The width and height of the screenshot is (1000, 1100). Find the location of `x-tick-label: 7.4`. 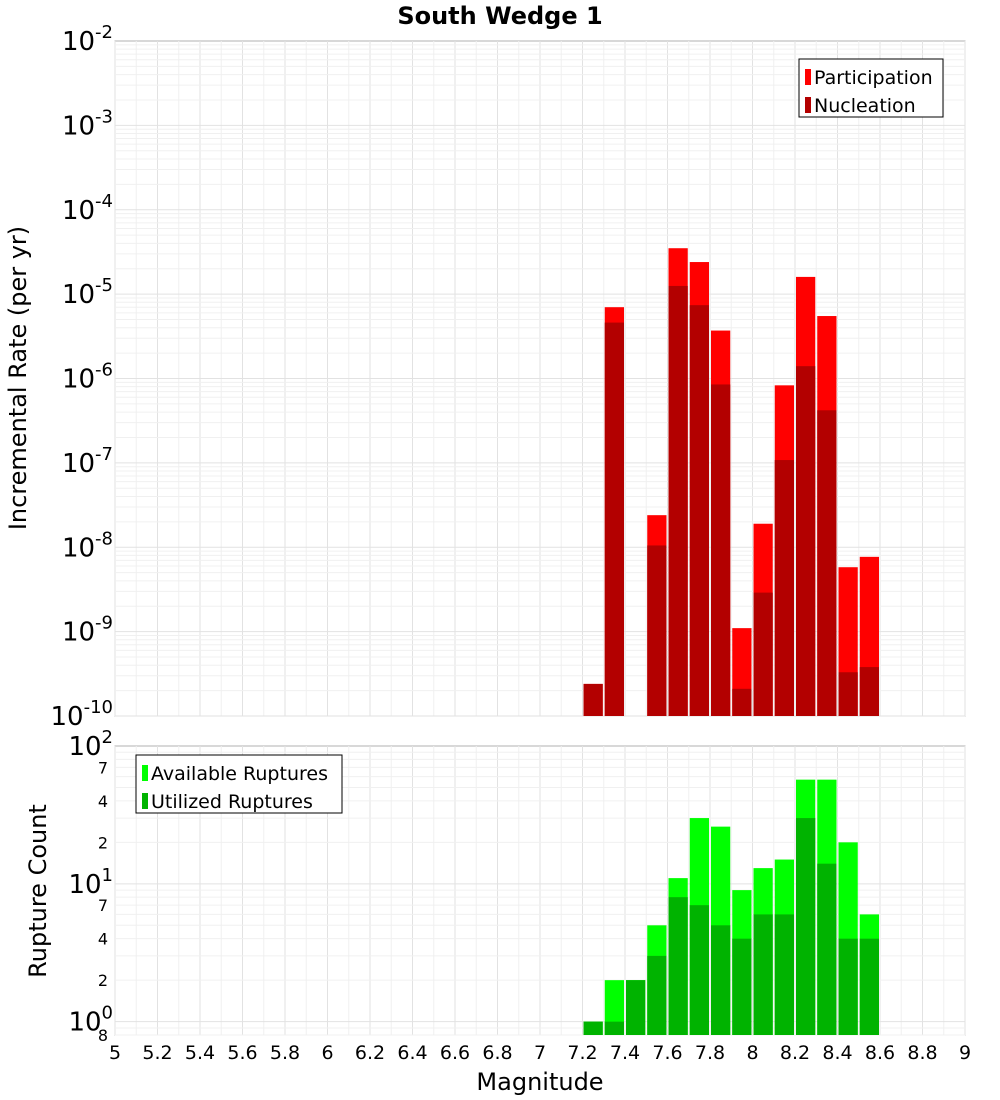

x-tick-label: 7.4 is located at coordinates (625, 1053).